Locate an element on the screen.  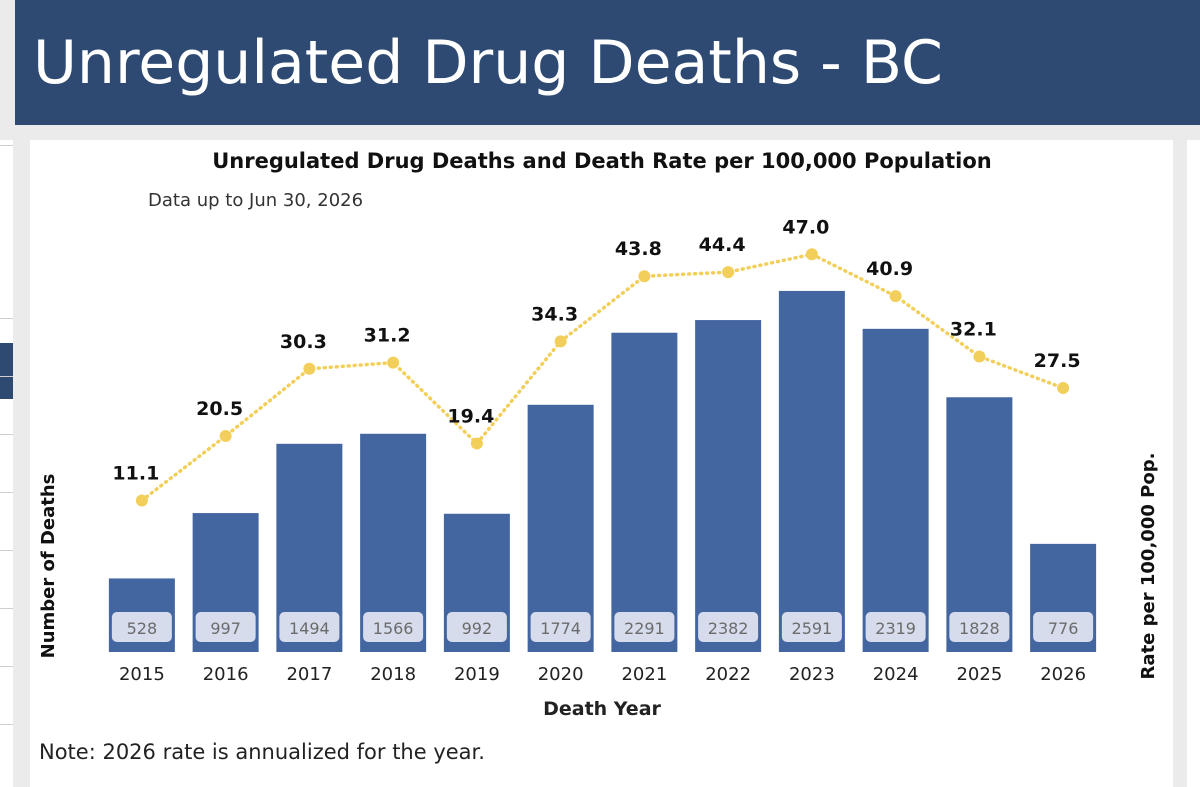
bar-value-label-2025: 1828 is located at coordinates (979, 628).